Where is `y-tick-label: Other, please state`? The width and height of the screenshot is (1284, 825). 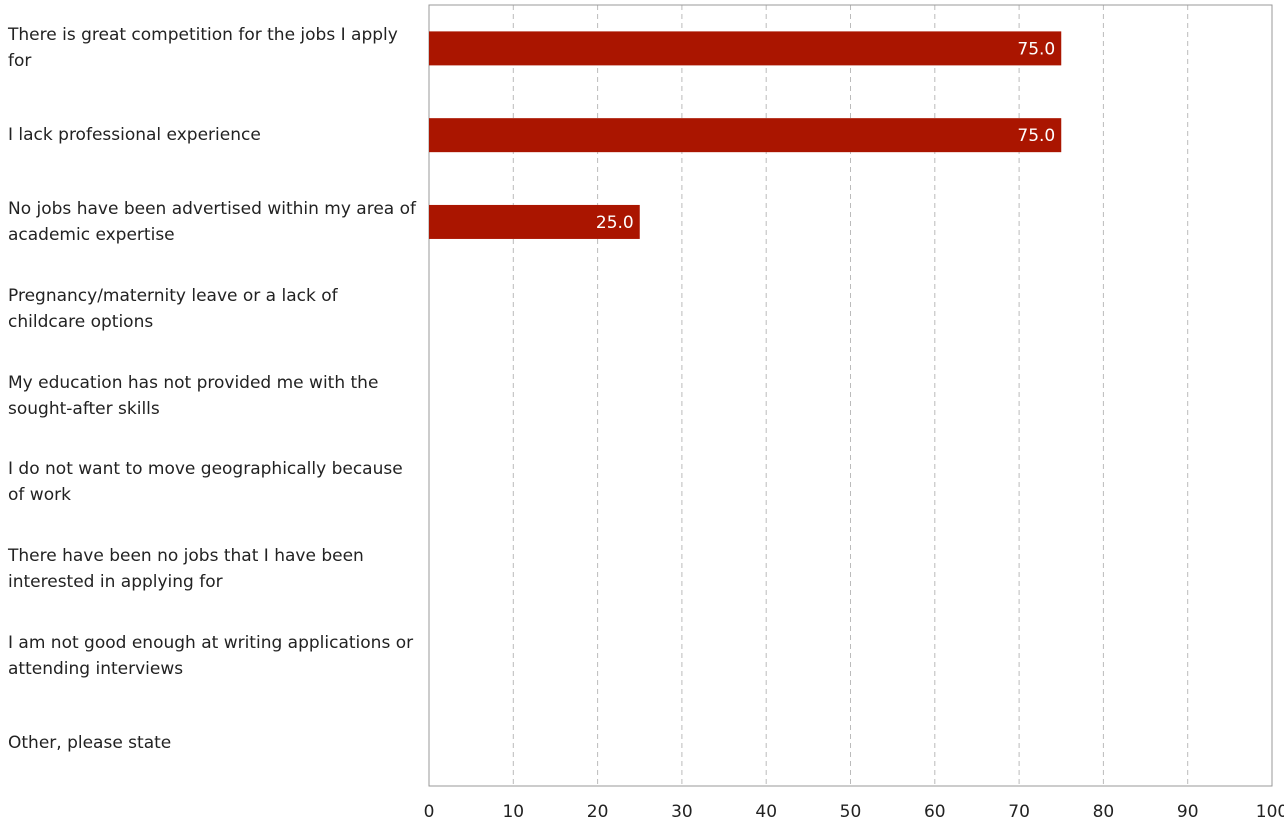
y-tick-label: Other, please state is located at coordinates (90, 742).